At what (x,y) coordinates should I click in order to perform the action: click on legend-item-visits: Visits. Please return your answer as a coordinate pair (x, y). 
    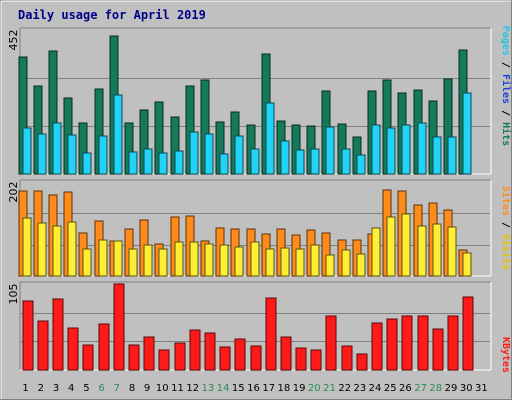
    Looking at the image, I should click on (506, 252).